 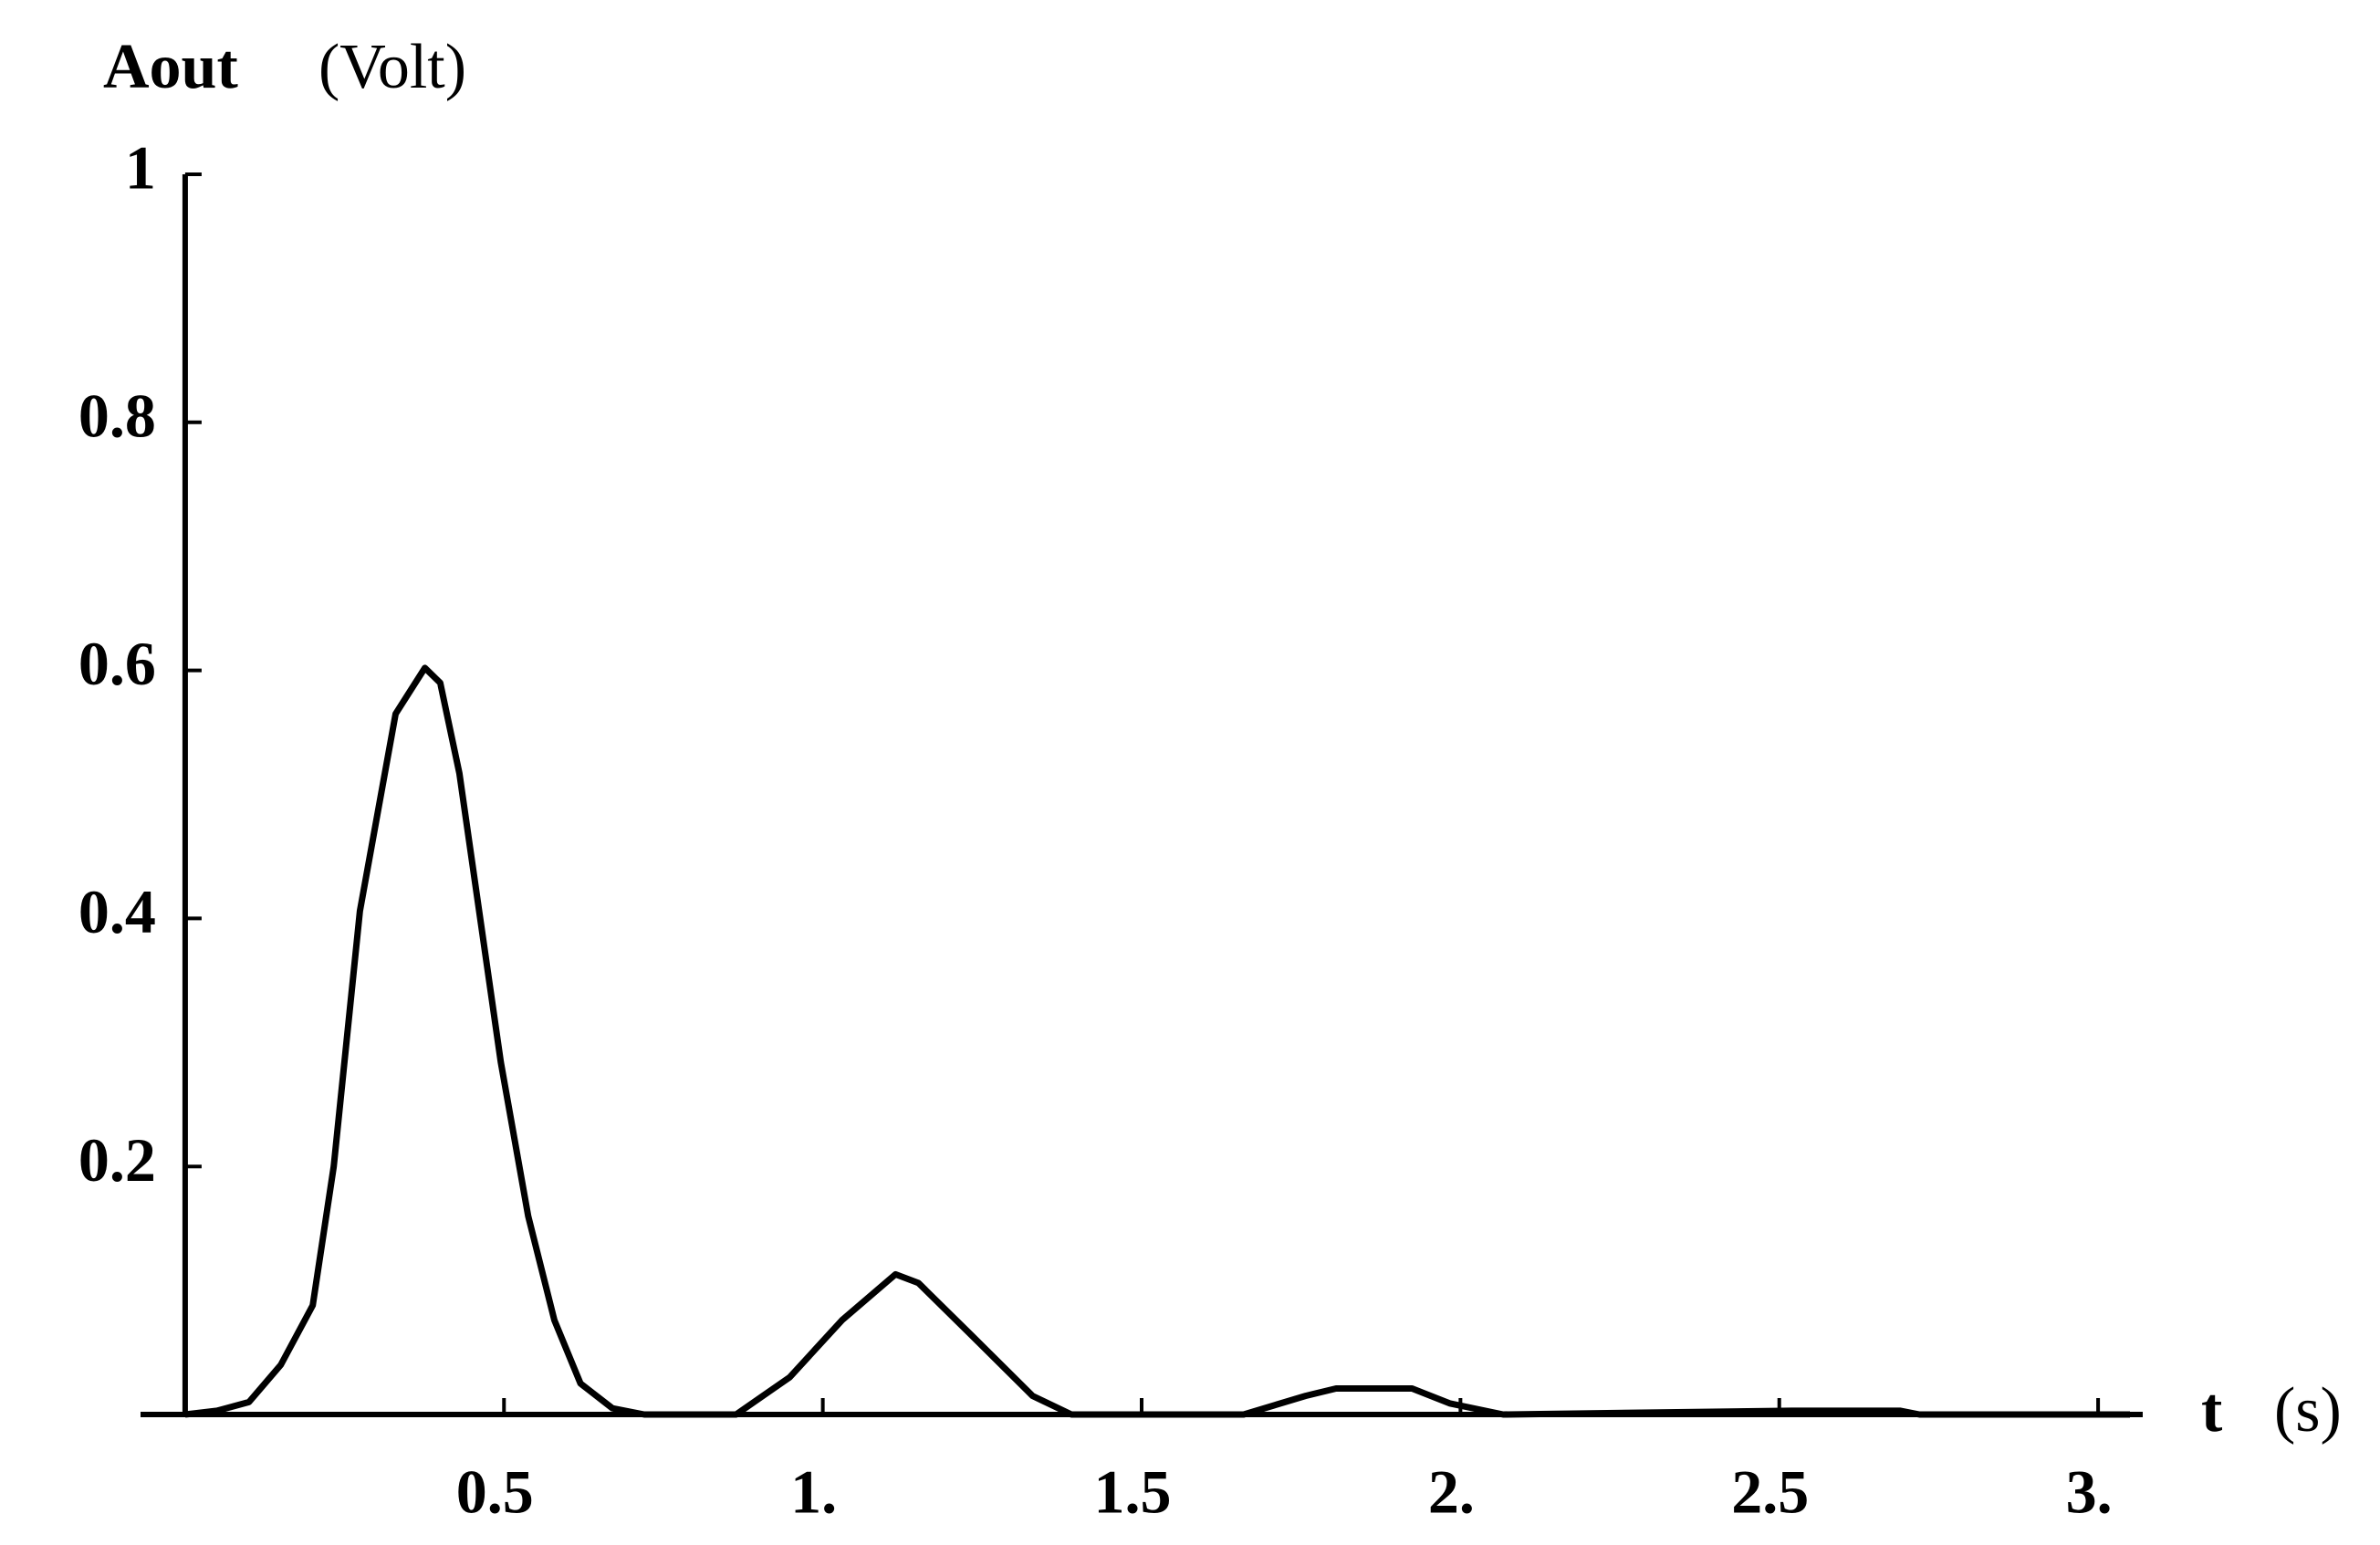 I want to click on x-tick-label: 1., so click(x=813, y=1492).